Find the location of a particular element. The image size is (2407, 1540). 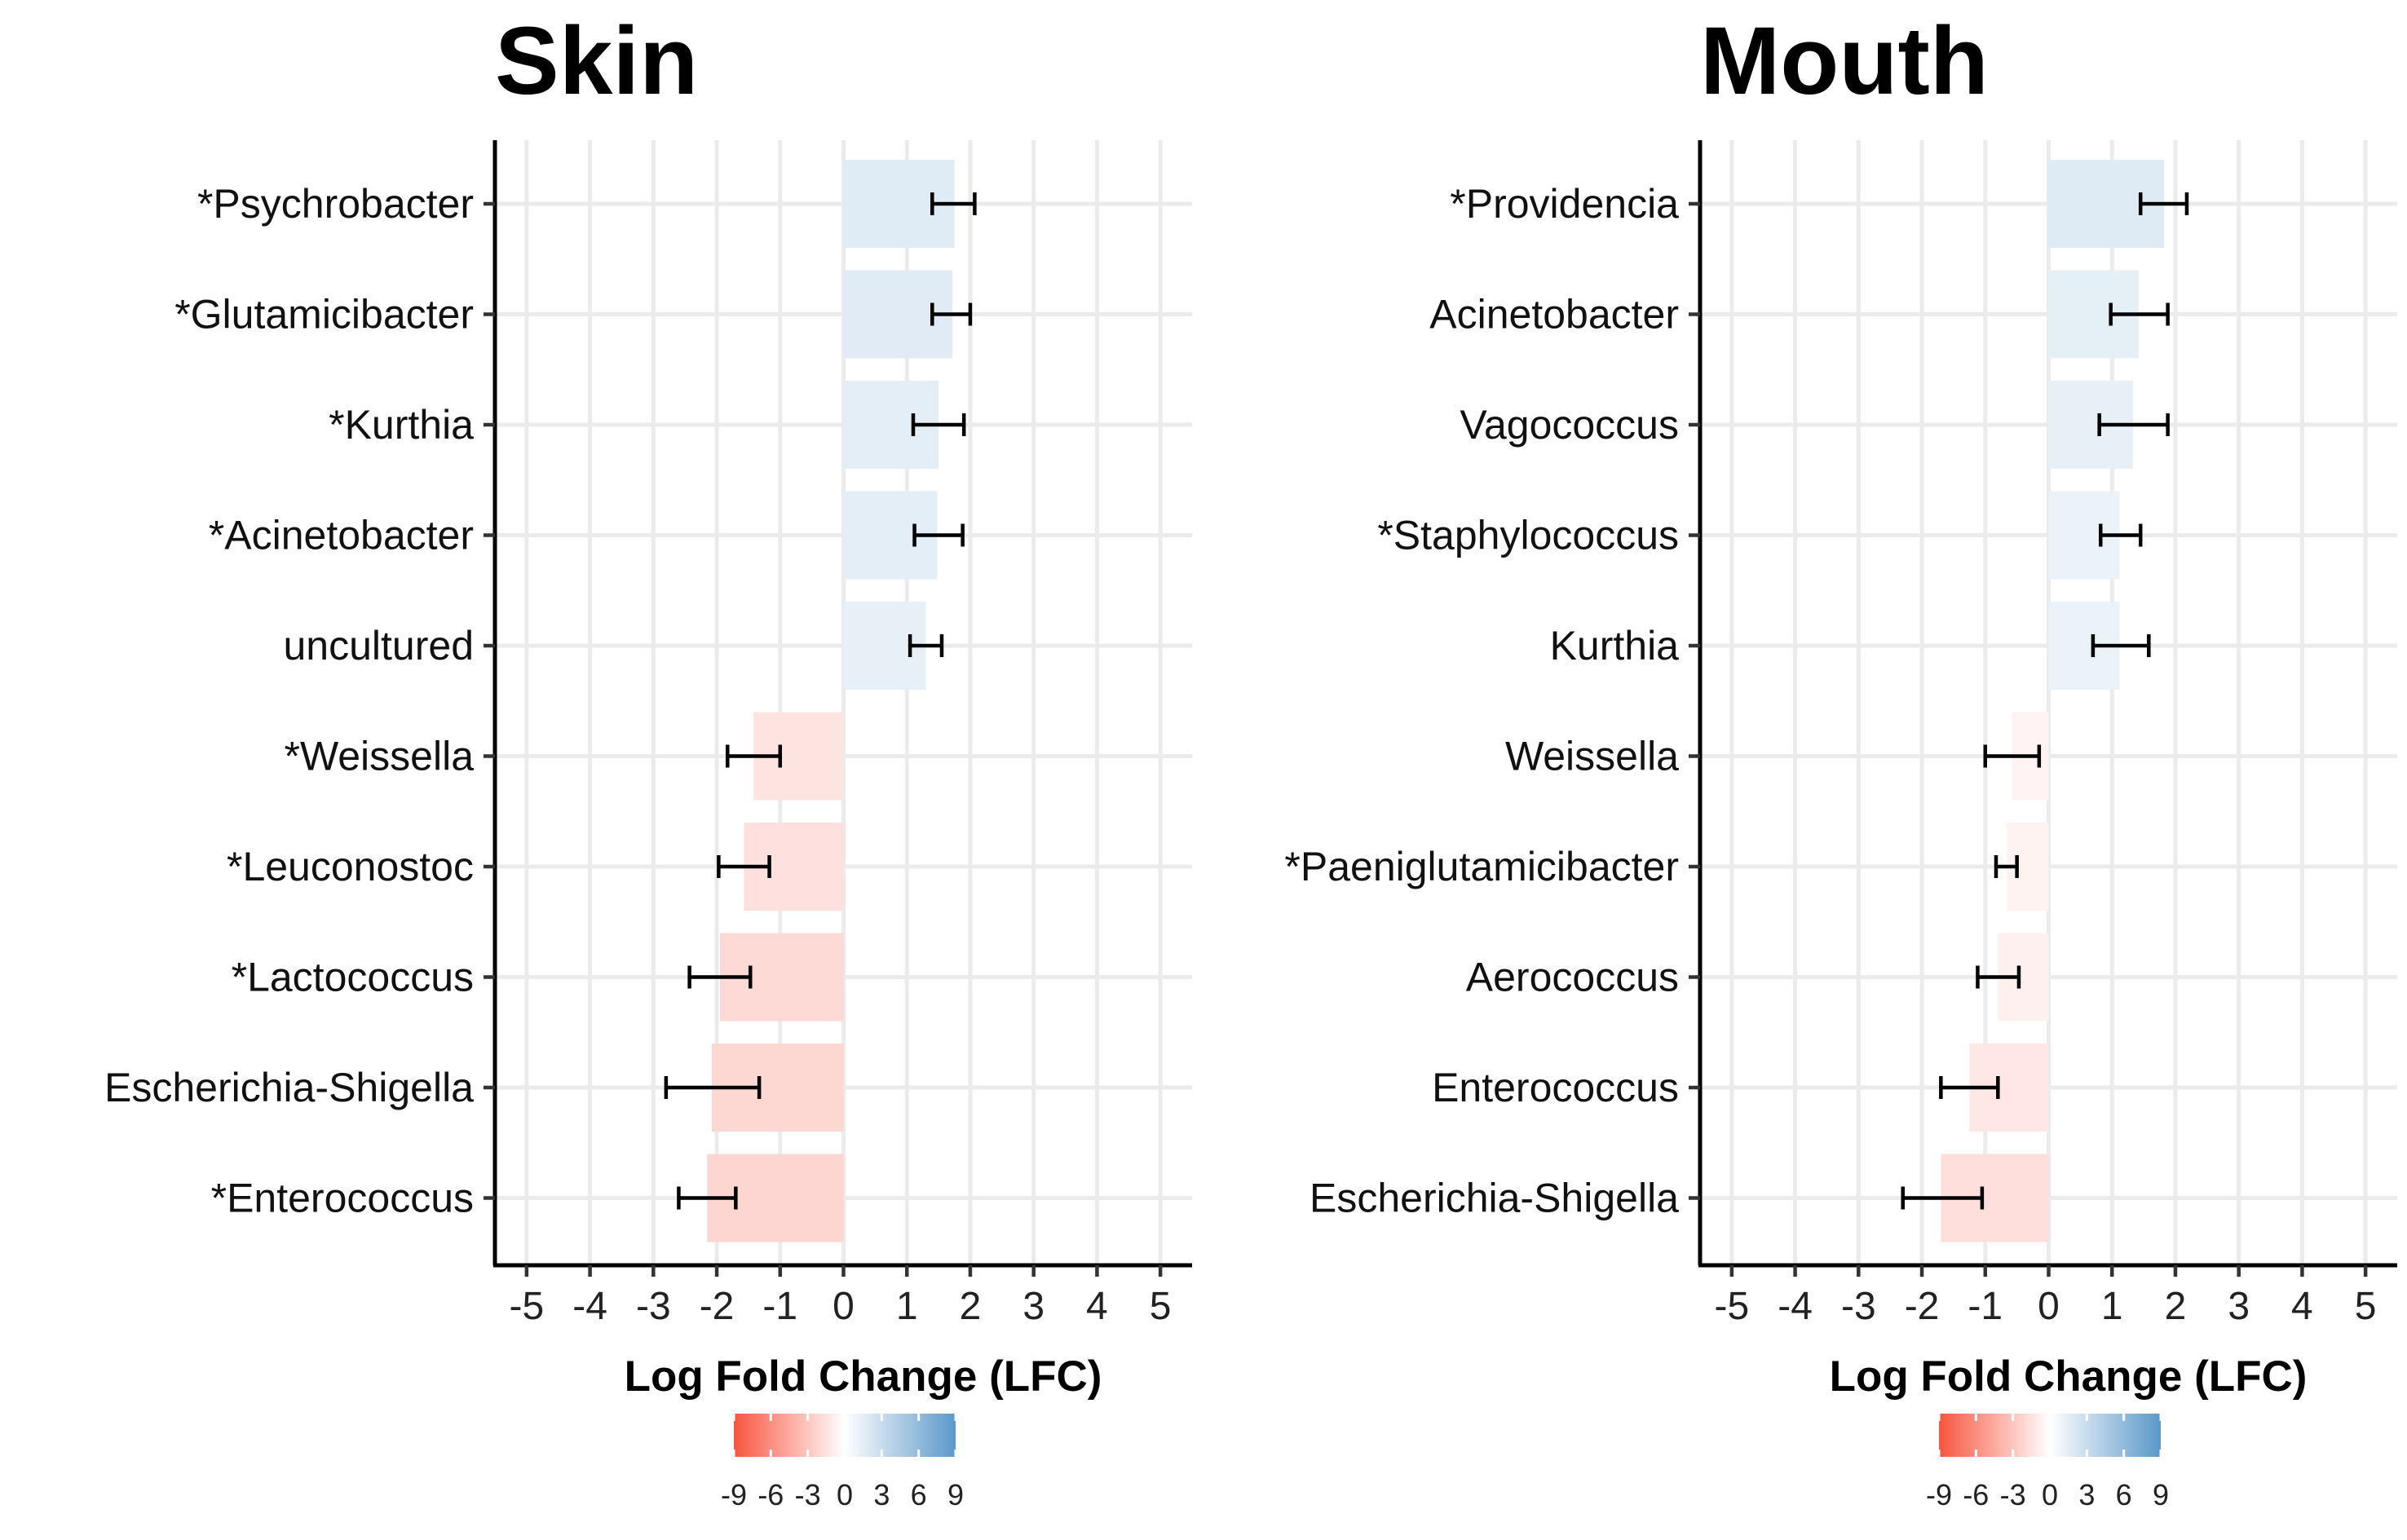

errorbar-providencia is located at coordinates (2163, 204).